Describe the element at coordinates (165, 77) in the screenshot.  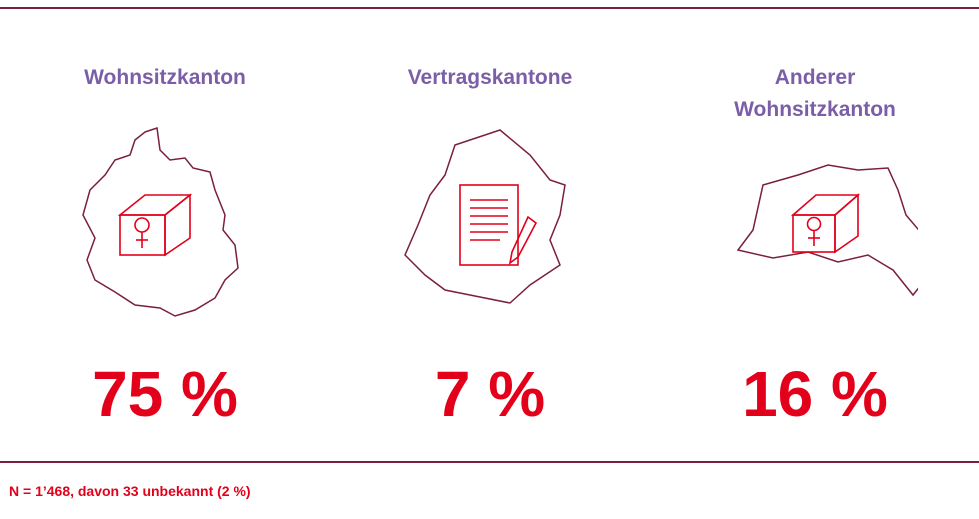
I see `label-text: Wohnsitzkanton` at that location.